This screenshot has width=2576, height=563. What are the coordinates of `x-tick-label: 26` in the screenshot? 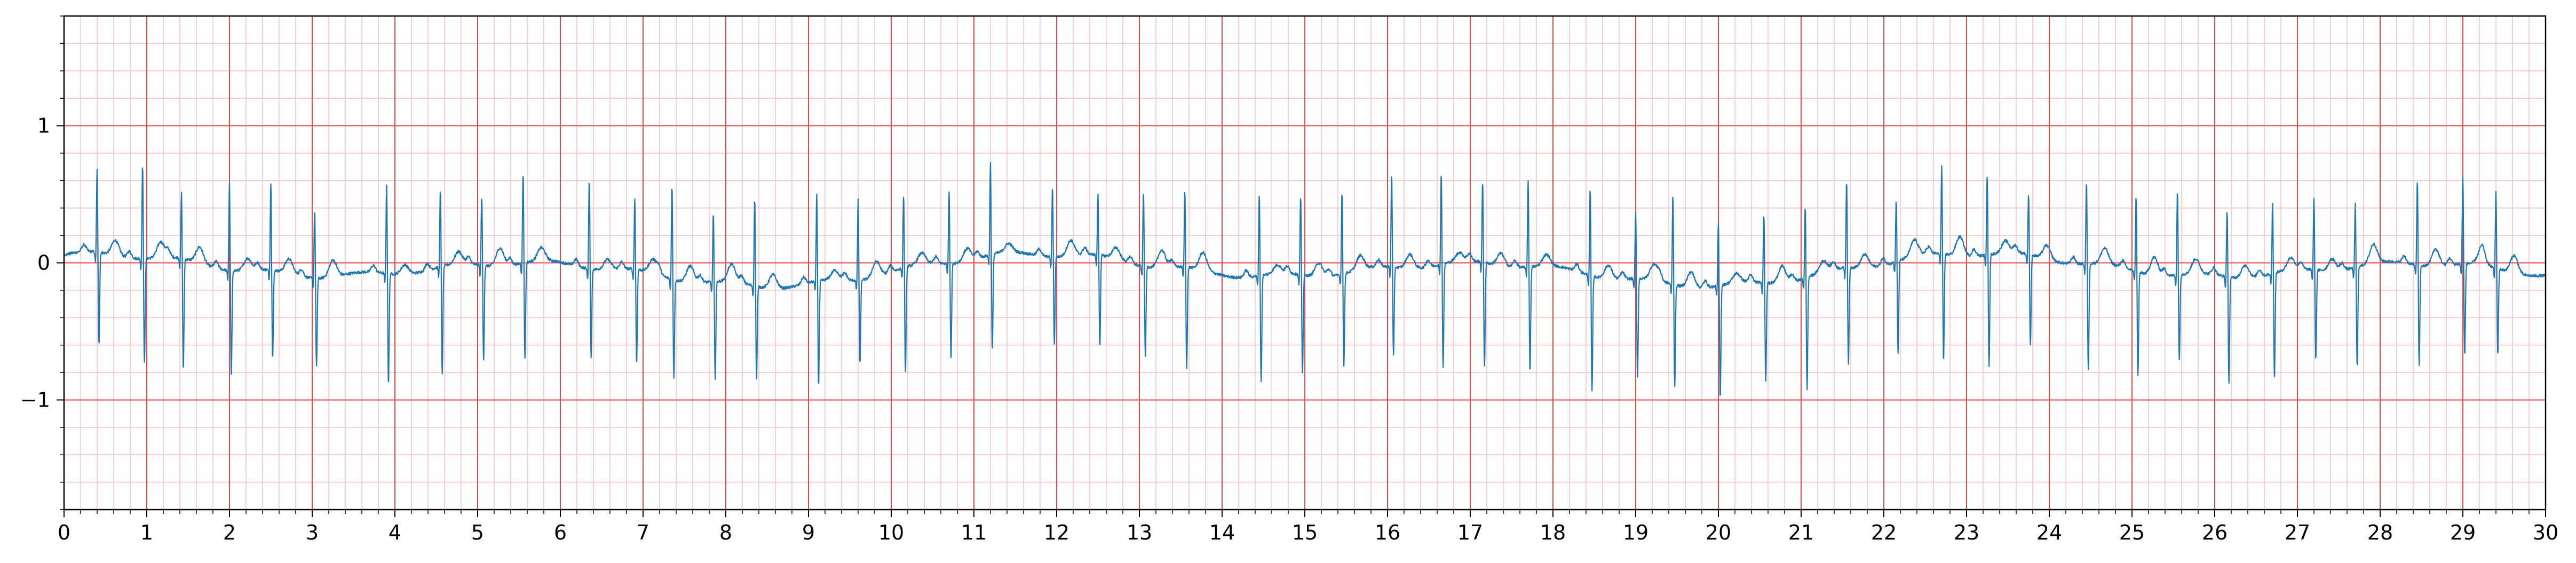 It's located at (2215, 532).